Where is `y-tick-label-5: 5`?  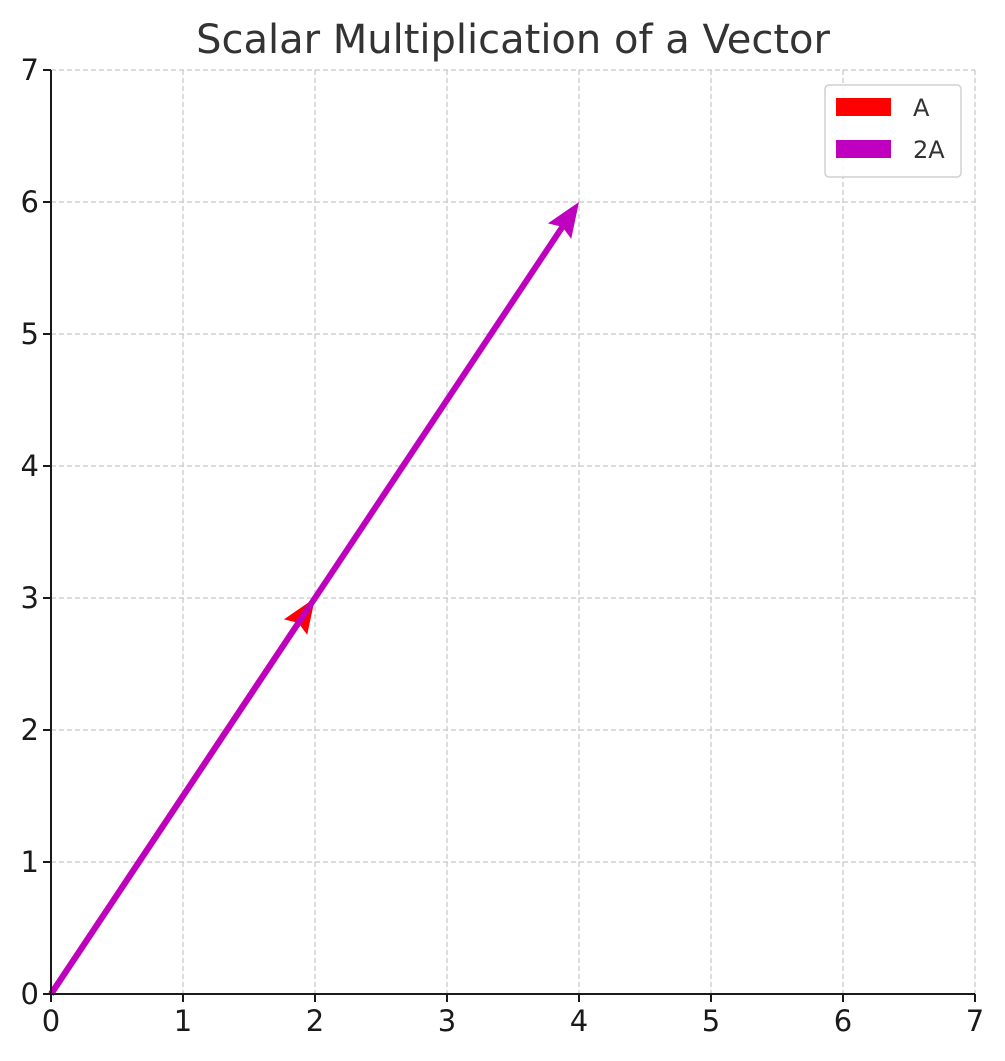 y-tick-label-5: 5 is located at coordinates (30, 334).